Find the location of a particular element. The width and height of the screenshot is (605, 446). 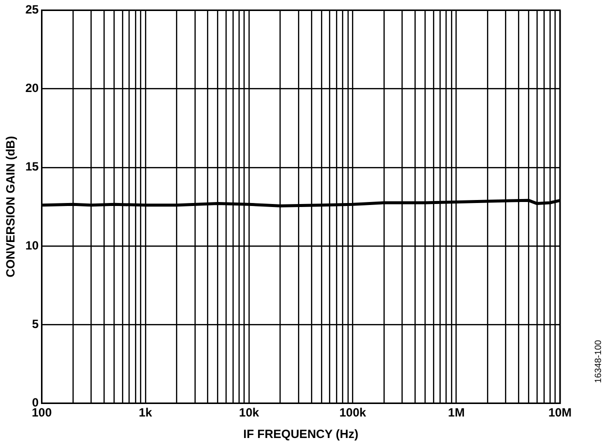

x-tick-label: 100 is located at coordinates (42, 413).